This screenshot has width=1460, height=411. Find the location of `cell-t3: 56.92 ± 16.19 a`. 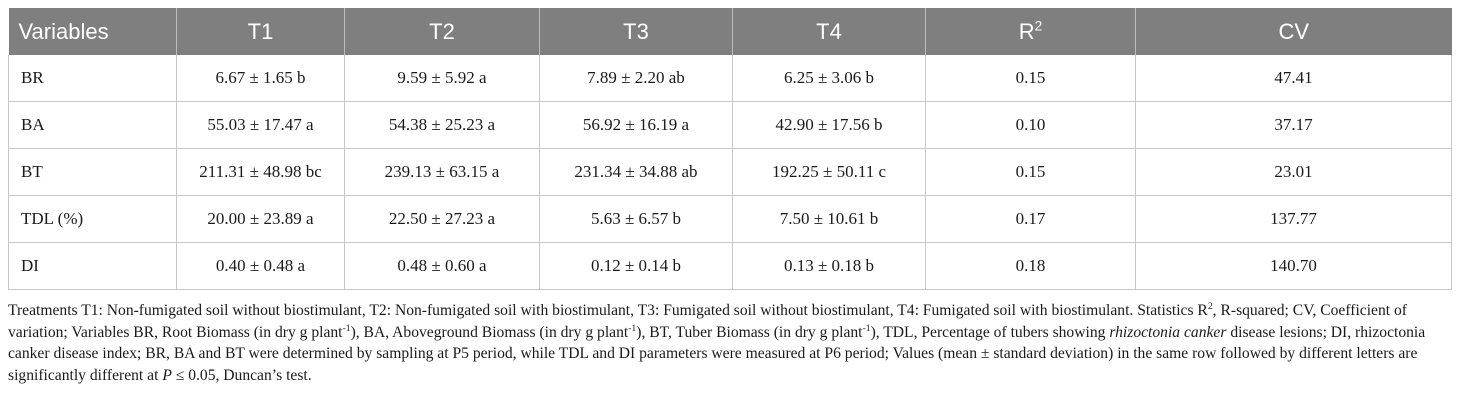

cell-t3: 56.92 ± 16.19 a is located at coordinates (636, 125).